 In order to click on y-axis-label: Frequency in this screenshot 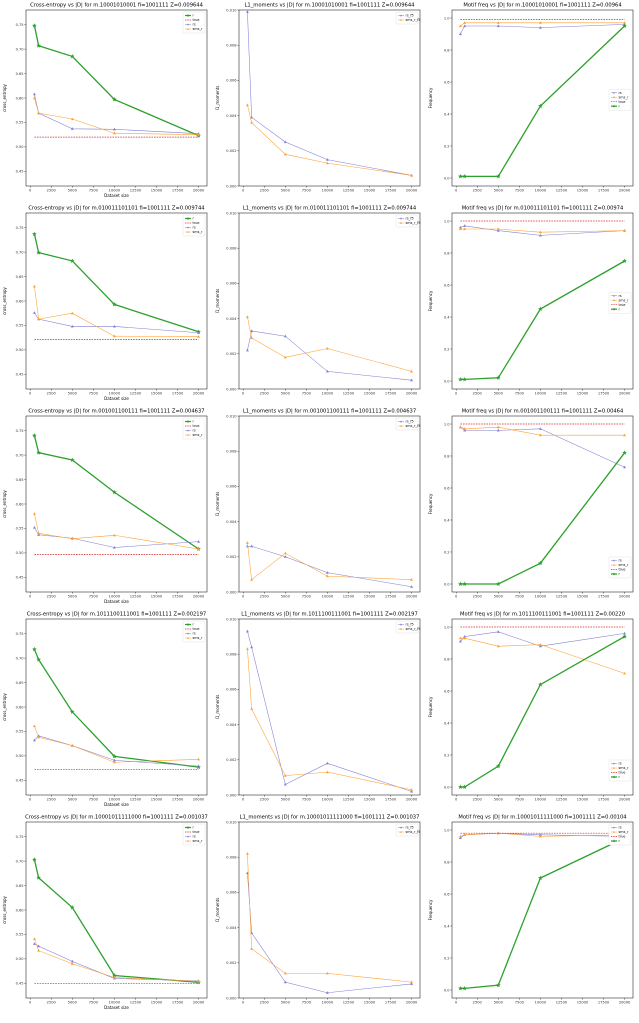, I will do `click(430, 503)`.